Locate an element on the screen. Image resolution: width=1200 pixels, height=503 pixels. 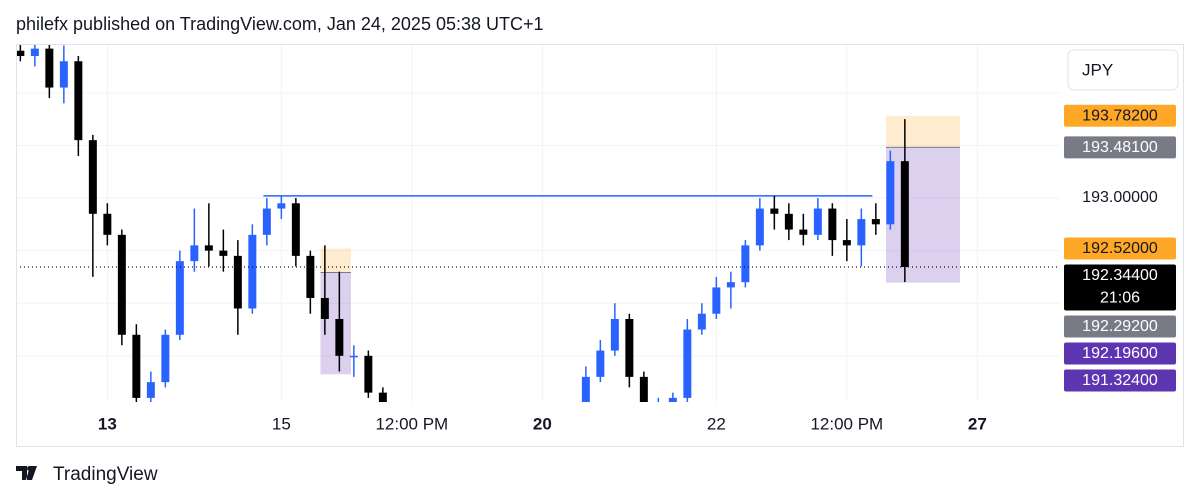
x-tick-label: 22 is located at coordinates (716, 423).